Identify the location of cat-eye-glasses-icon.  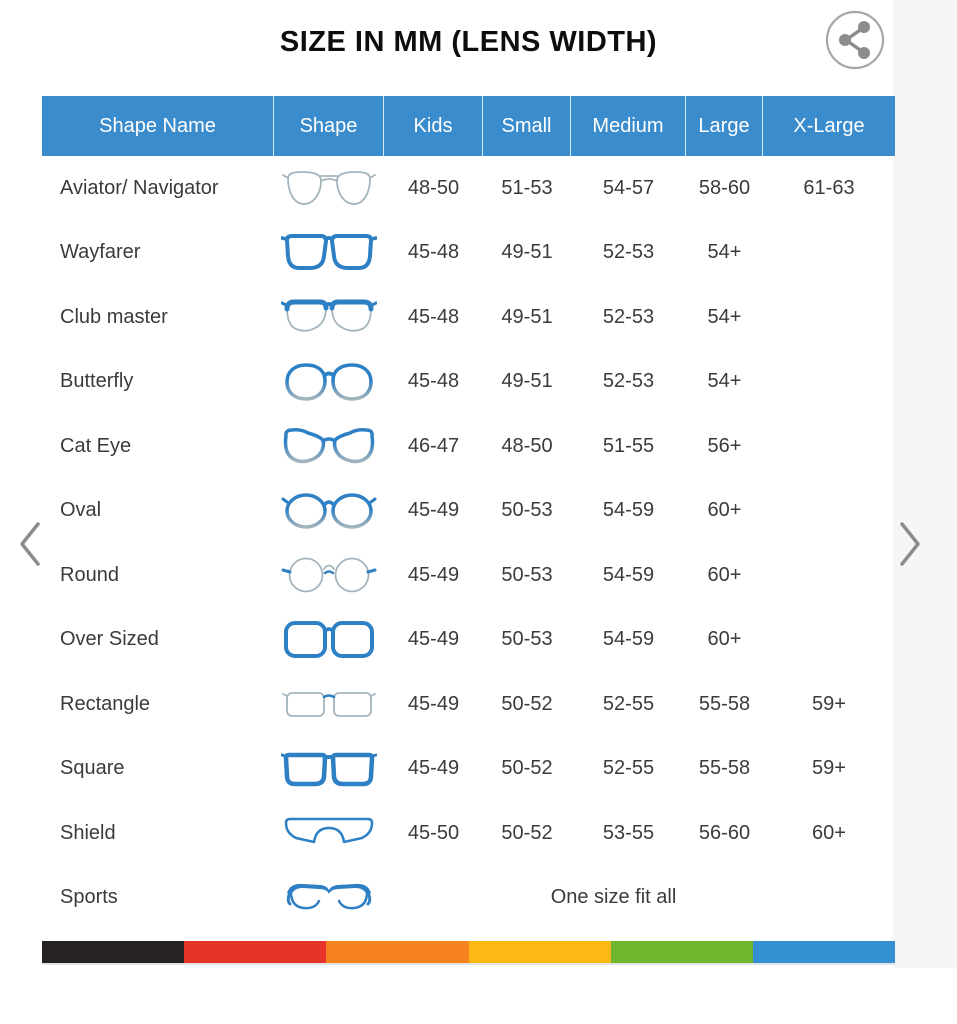
(329, 446).